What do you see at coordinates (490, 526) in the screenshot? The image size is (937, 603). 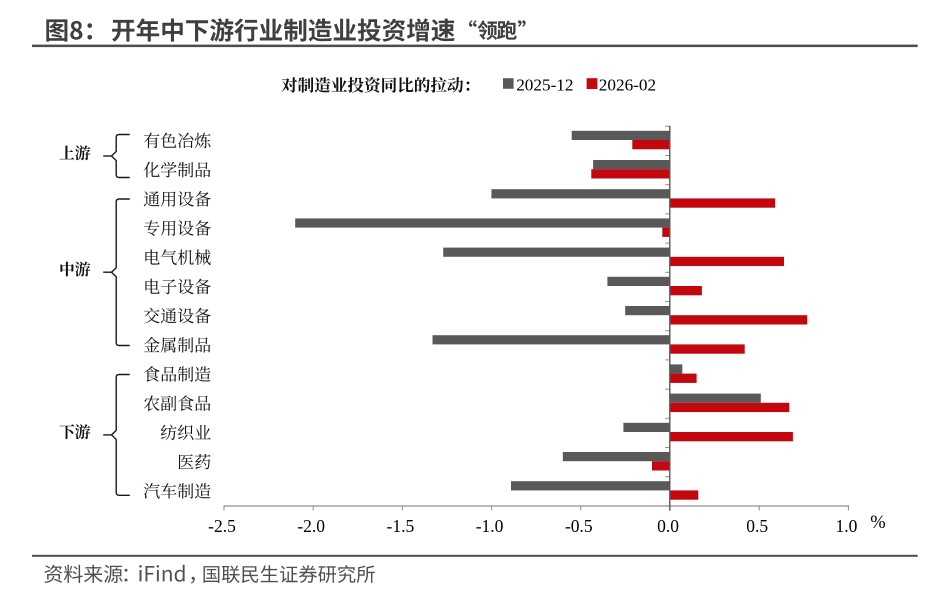 I see `svg-text: -1.0` at bounding box center [490, 526].